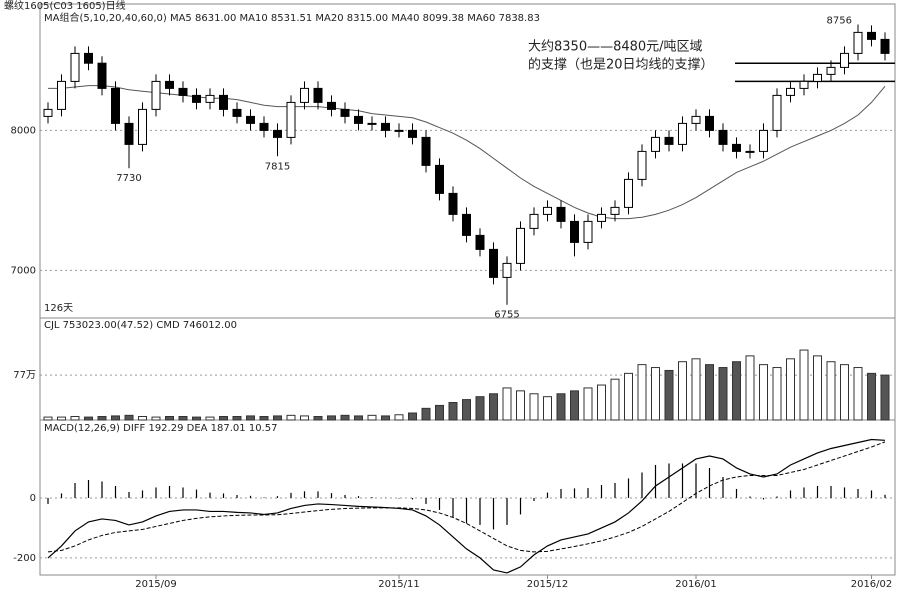  I want to click on volume-header: CJL 753023.00(47.52) CMD 746012.00, so click(140, 325).